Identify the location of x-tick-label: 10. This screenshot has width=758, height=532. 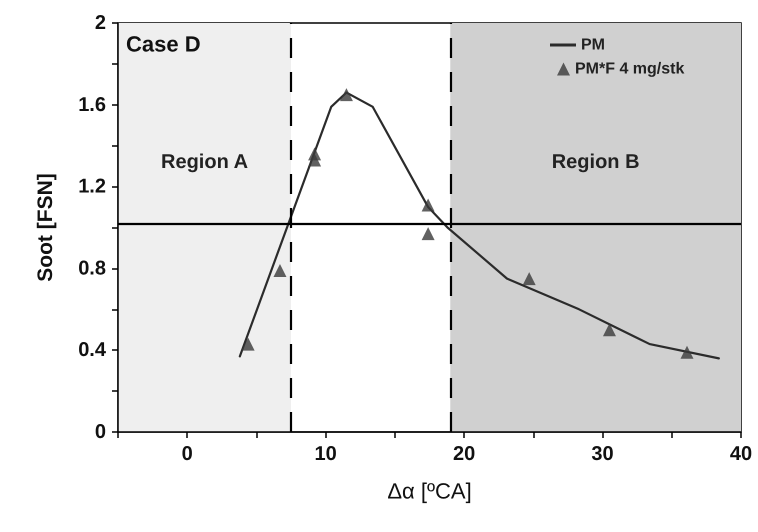
(325, 454).